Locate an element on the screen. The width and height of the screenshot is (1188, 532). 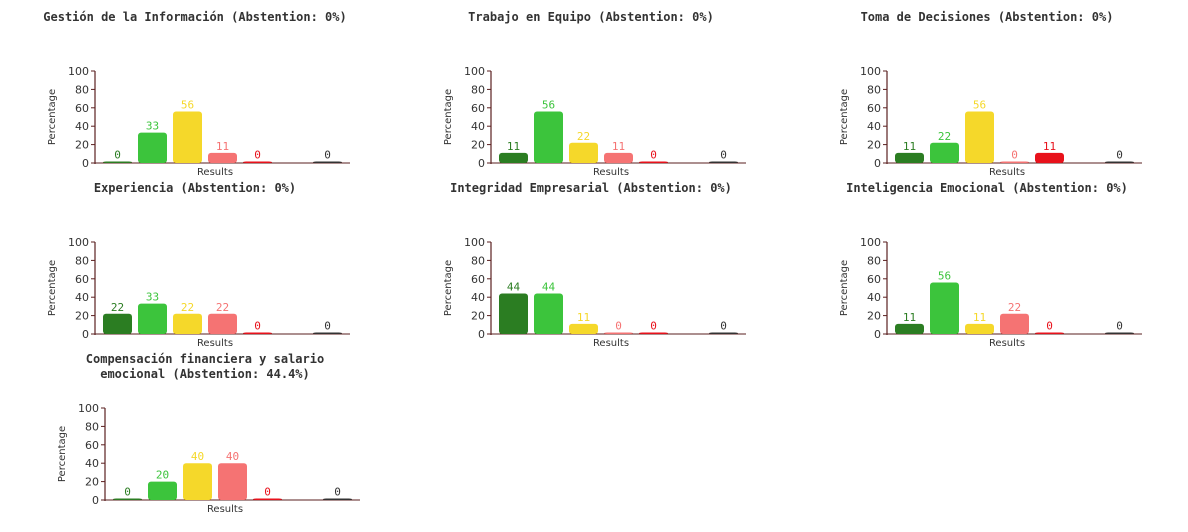
chart-plot: 0 20 40 60 80 100 11 56 22 11 0 0 Percentage Results is located at coordinates (594, 120).